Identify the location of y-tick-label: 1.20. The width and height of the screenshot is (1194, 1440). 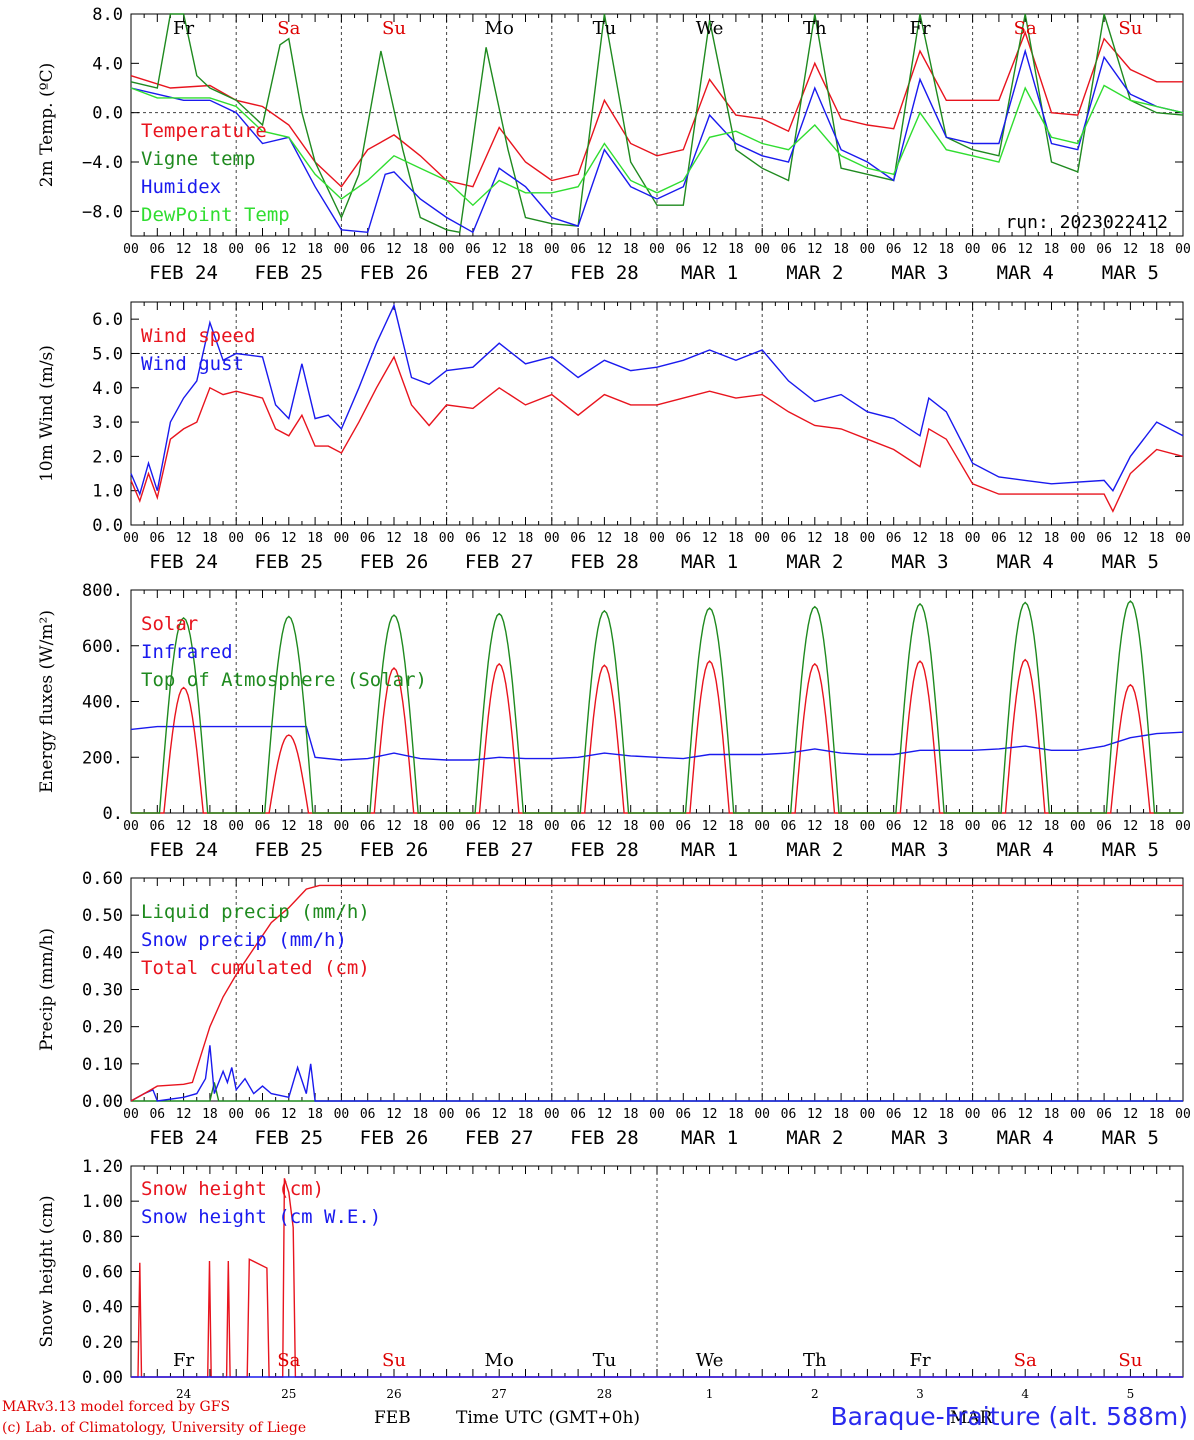
(102, 1167).